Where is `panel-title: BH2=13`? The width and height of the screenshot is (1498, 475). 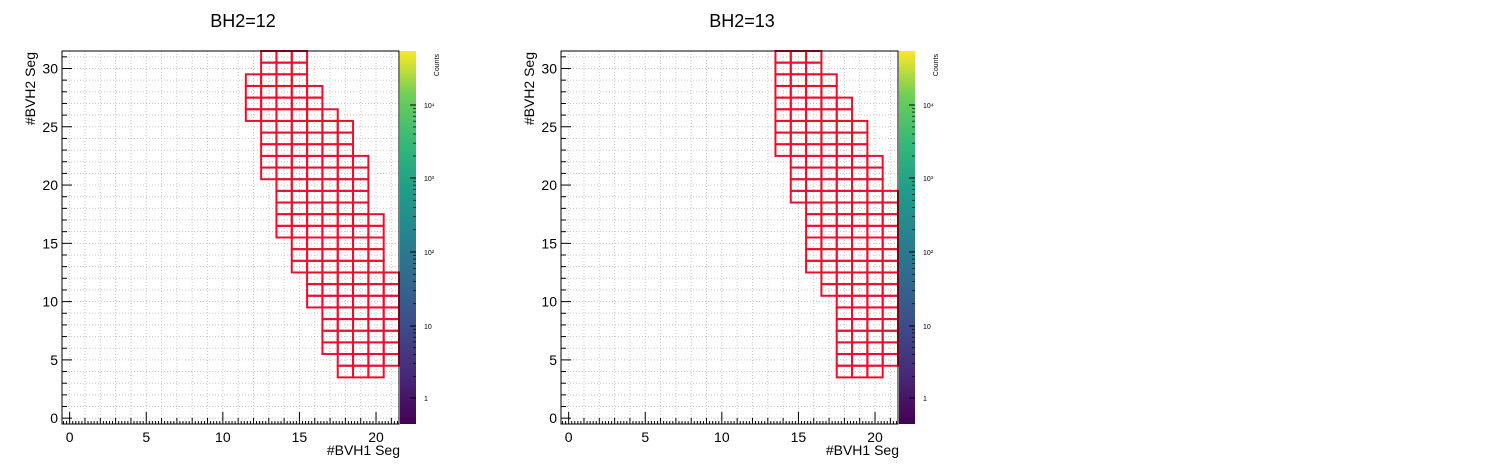
panel-title: BH2=13 is located at coordinates (742, 21).